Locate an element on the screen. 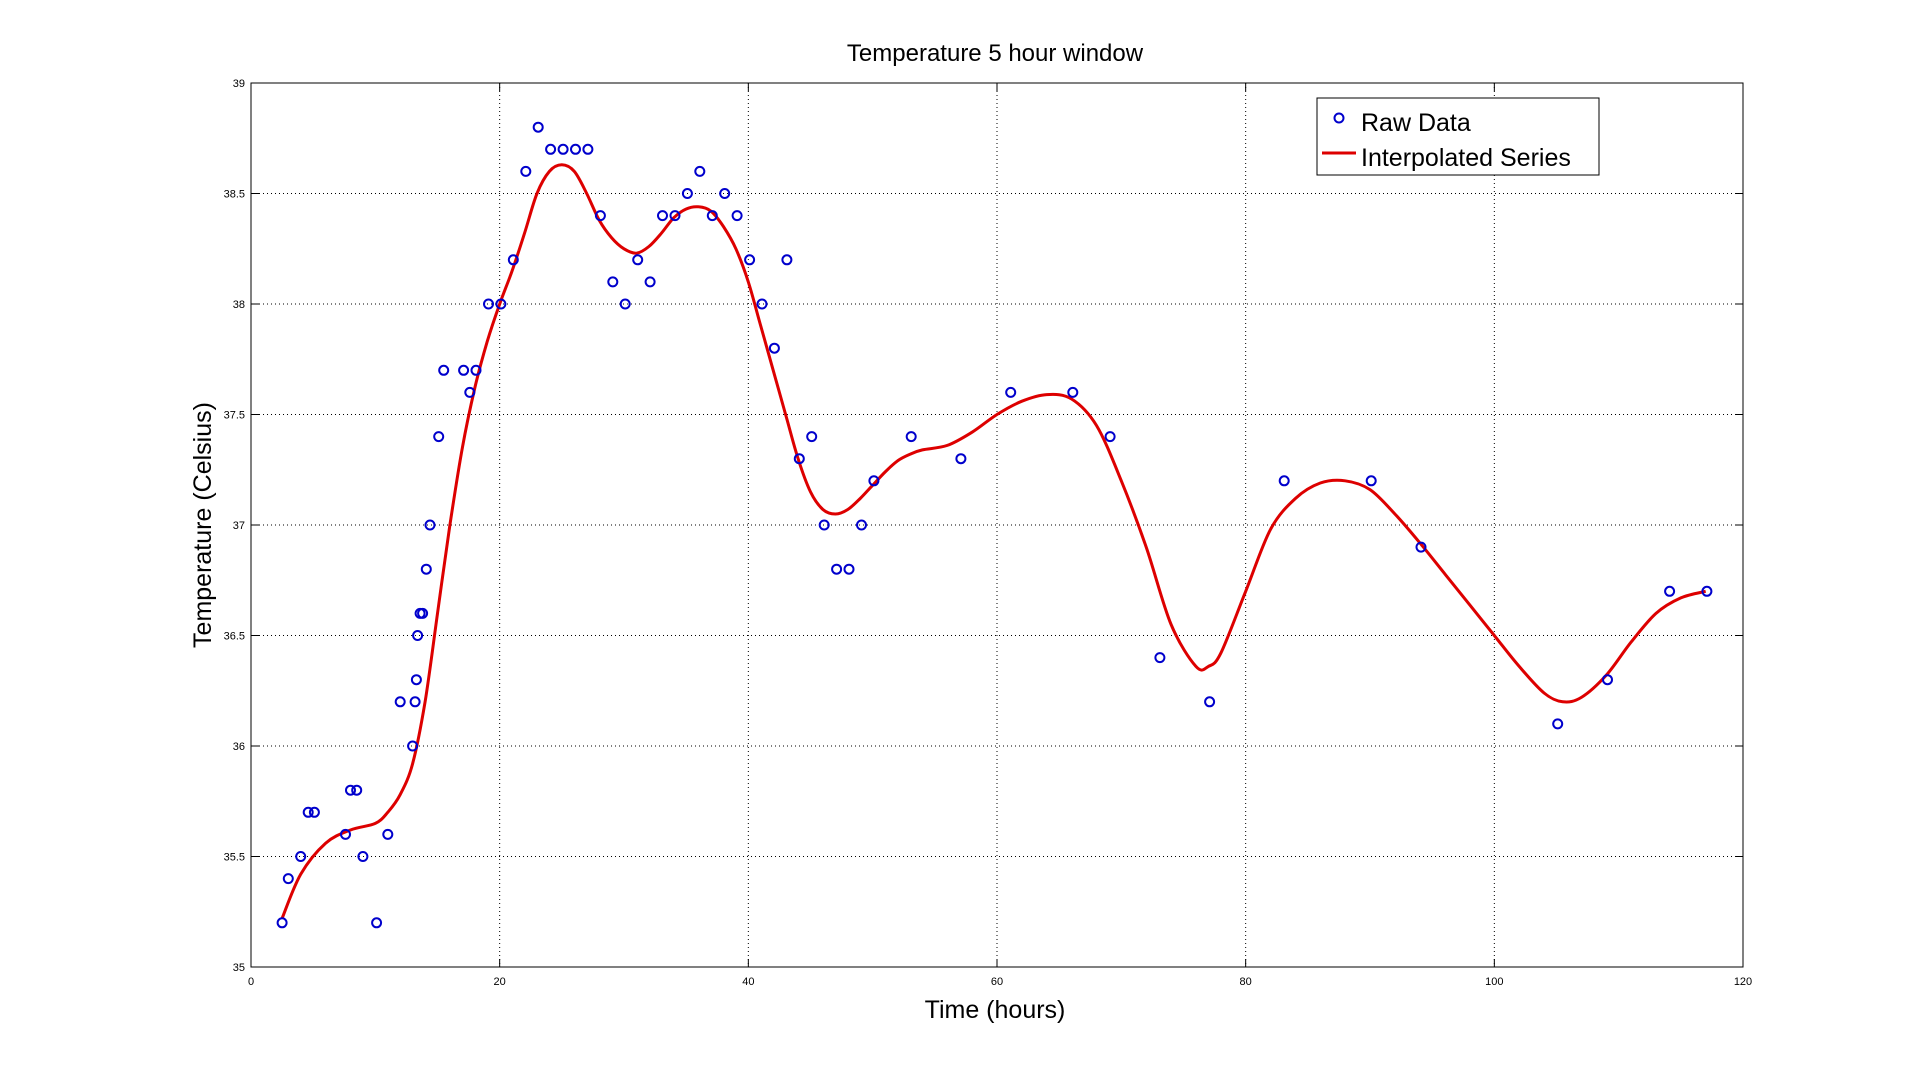 Image resolution: width=1912 pixels, height=1078 pixels. x-tick-label: 120 is located at coordinates (1743, 982).